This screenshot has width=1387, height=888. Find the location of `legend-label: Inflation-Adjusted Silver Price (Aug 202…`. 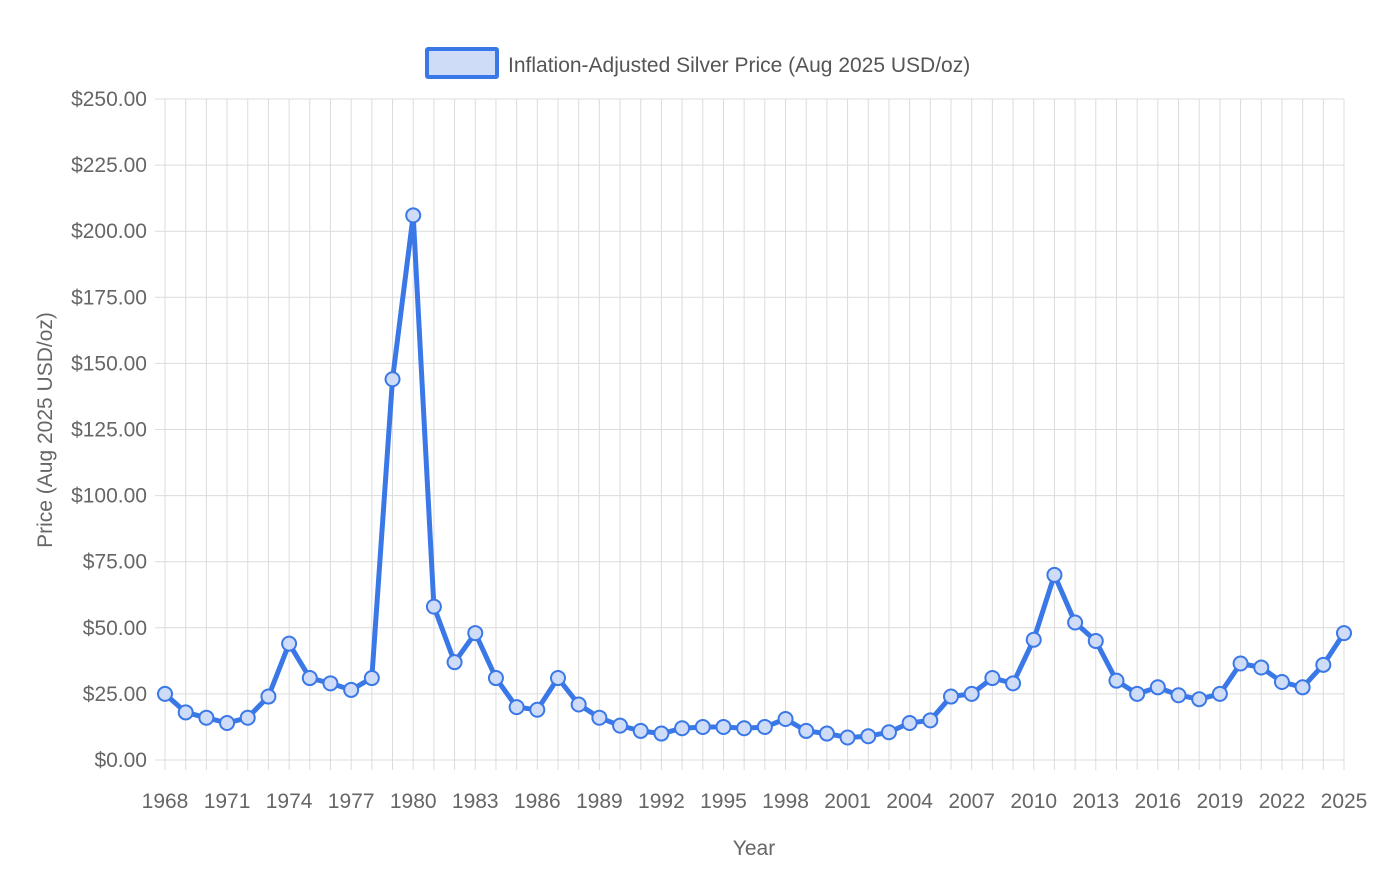

legend-label: Inflation-Adjusted Silver Price (Aug 202… is located at coordinates (739, 65).